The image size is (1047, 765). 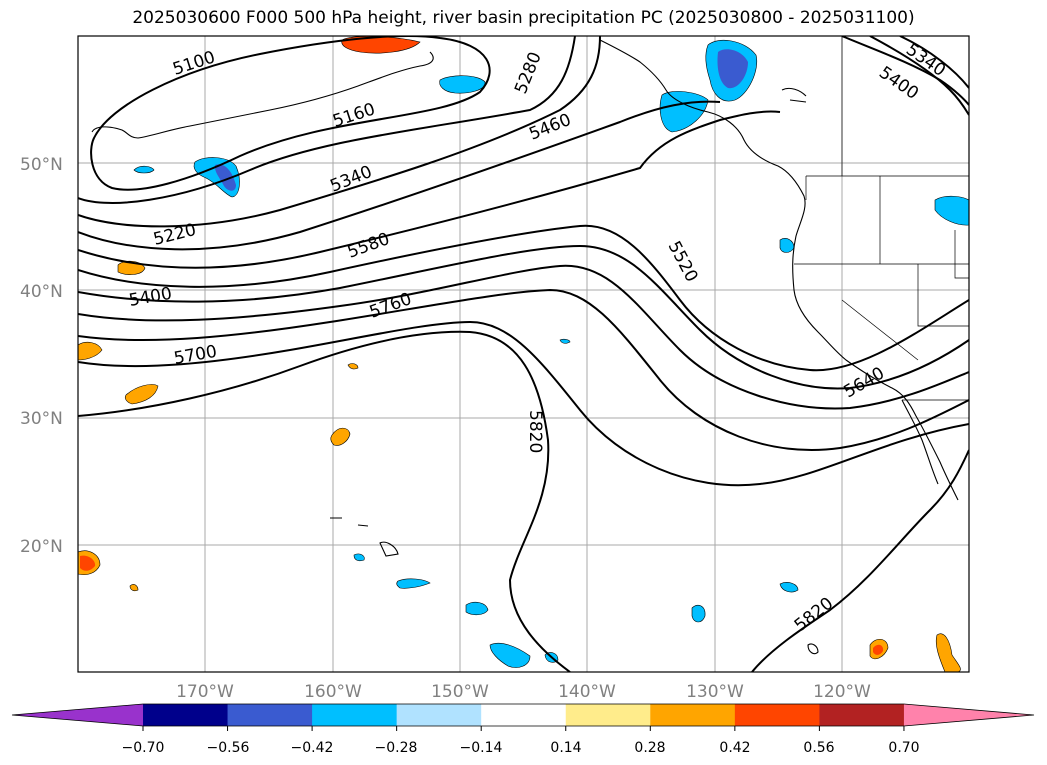 What do you see at coordinates (312, 748) in the screenshot?
I see `colorbar-tick-label: −0.42` at bounding box center [312, 748].